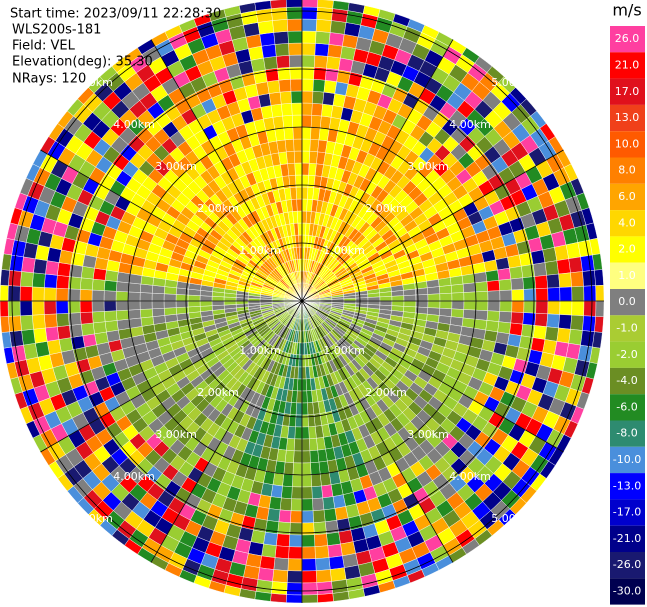 This screenshot has width=647, height=607. What do you see at coordinates (627, 249) in the screenshot?
I see `colorbar-label: 2.0` at bounding box center [627, 249].